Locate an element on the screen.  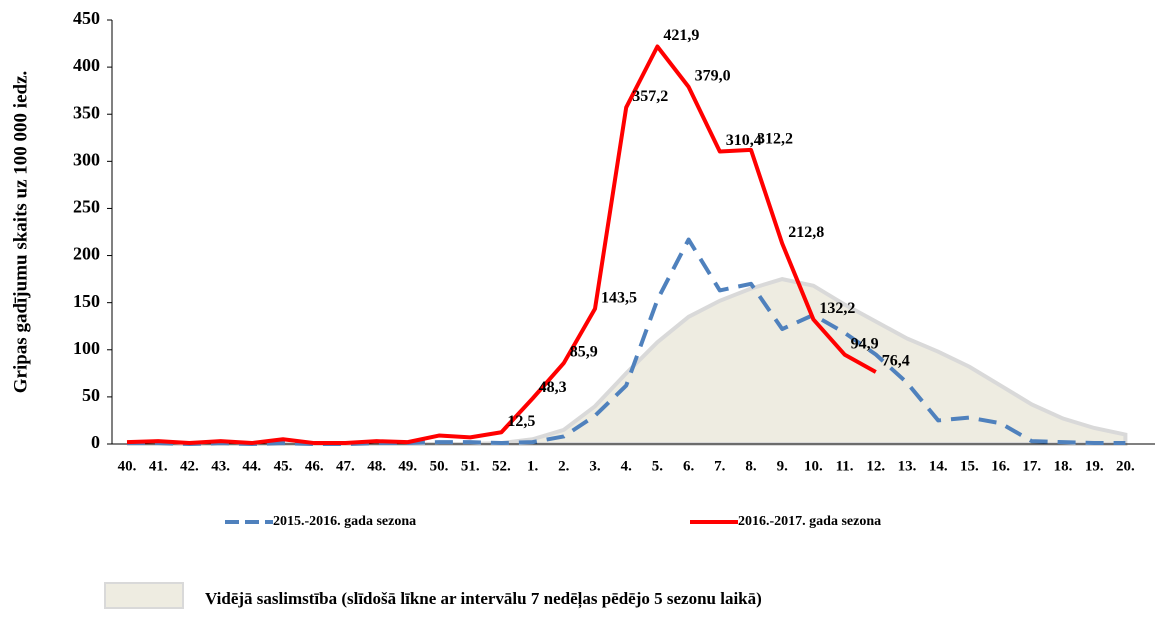
x-tick-label: 48. is located at coordinates (376, 466).